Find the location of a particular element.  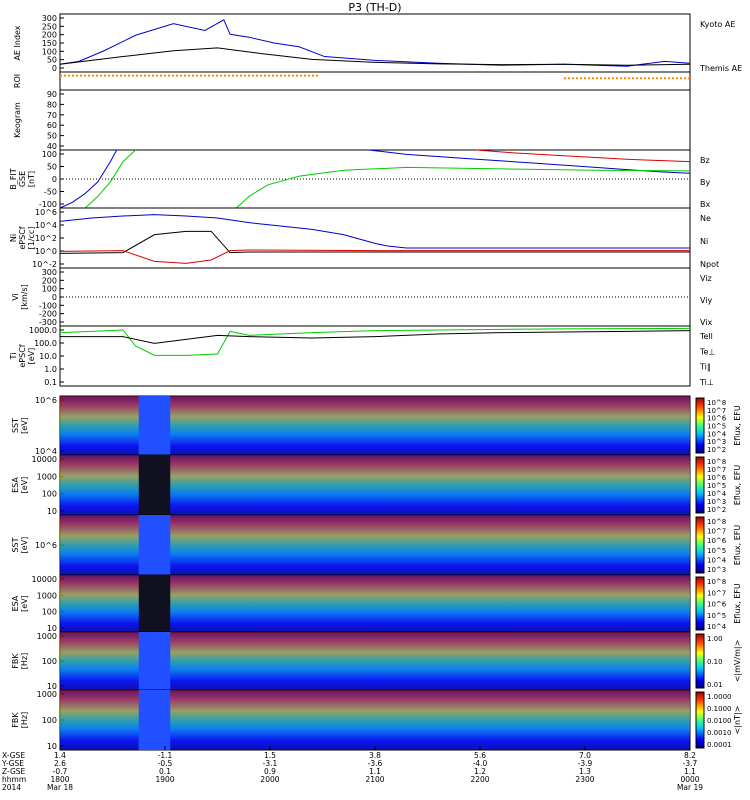

legend-entry: Bz is located at coordinates (705, 160).